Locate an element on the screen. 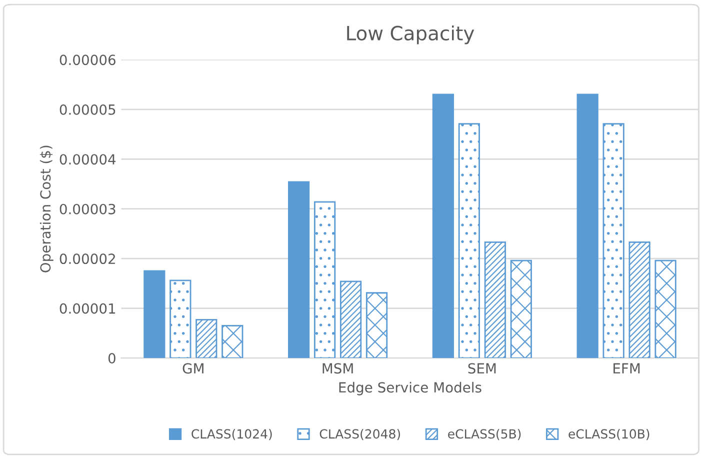 The image size is (713, 459). legend-label: eCLASS(10B) is located at coordinates (609, 434).